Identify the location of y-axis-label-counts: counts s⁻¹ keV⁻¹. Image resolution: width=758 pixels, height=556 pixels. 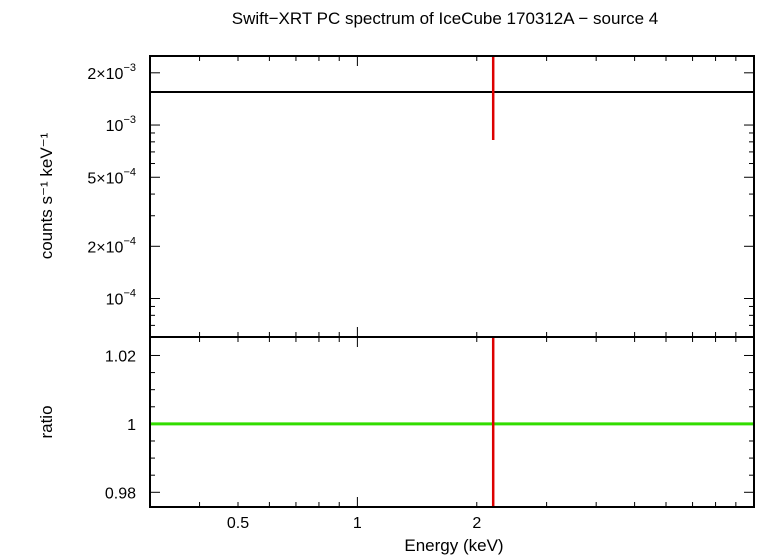
(46, 195).